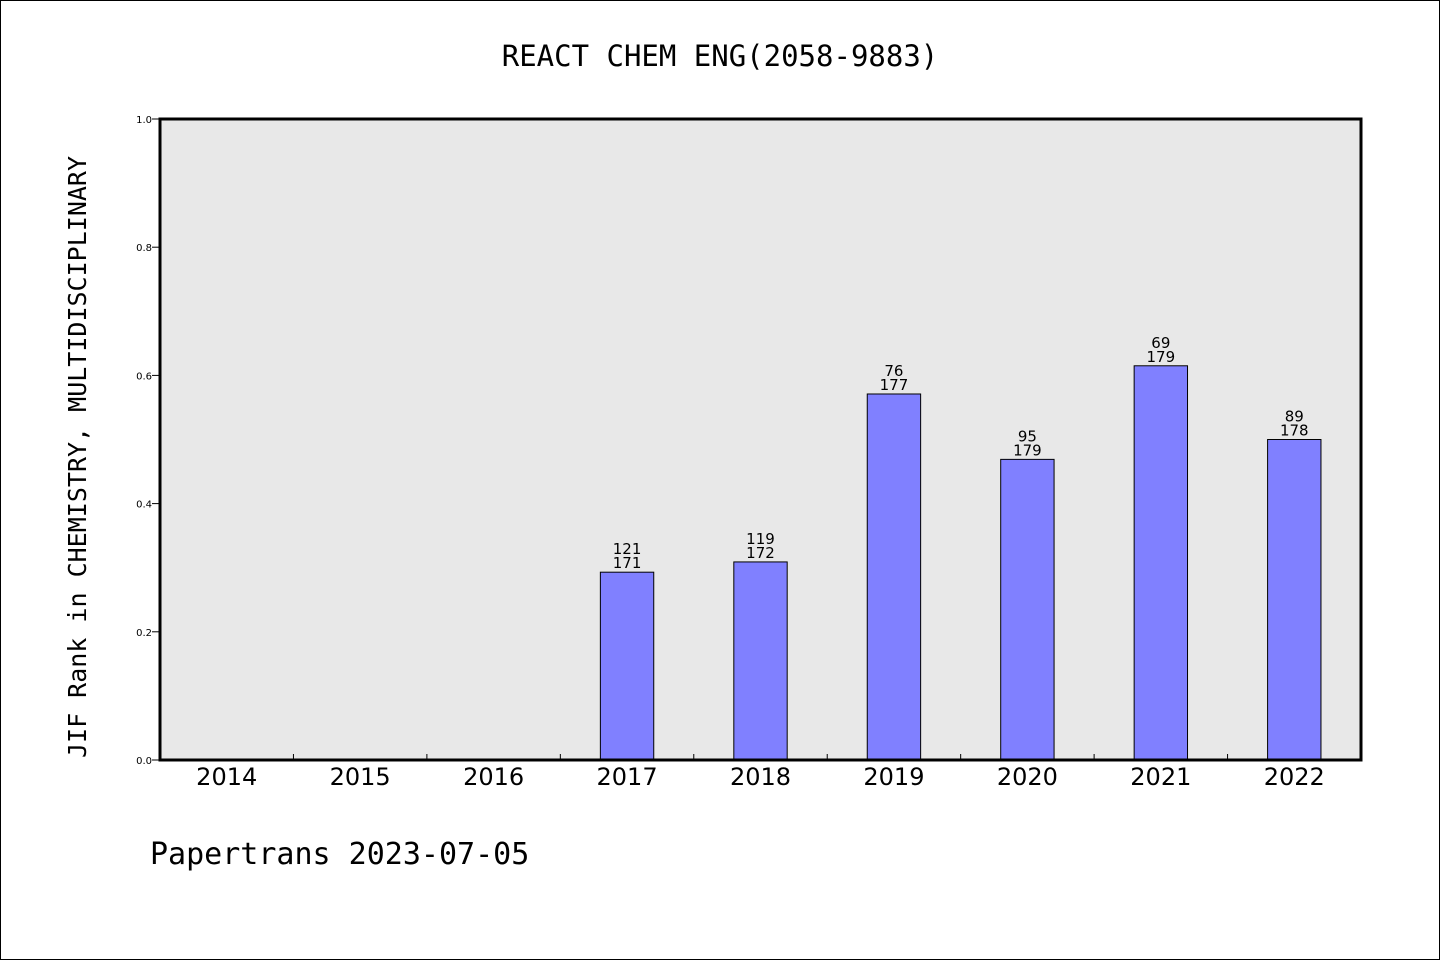 The height and width of the screenshot is (960, 1440). What do you see at coordinates (893, 777) in the screenshot?
I see `x-tick-label: 2019` at bounding box center [893, 777].